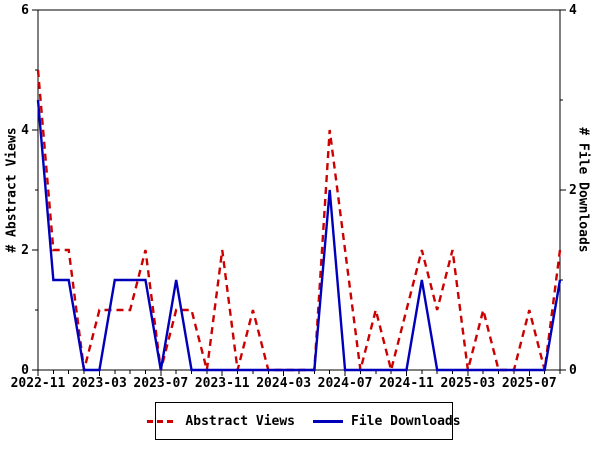 This screenshot has width=600, height=450. I want to click on left-axis-title: # Abstract Views, so click(12, 190).